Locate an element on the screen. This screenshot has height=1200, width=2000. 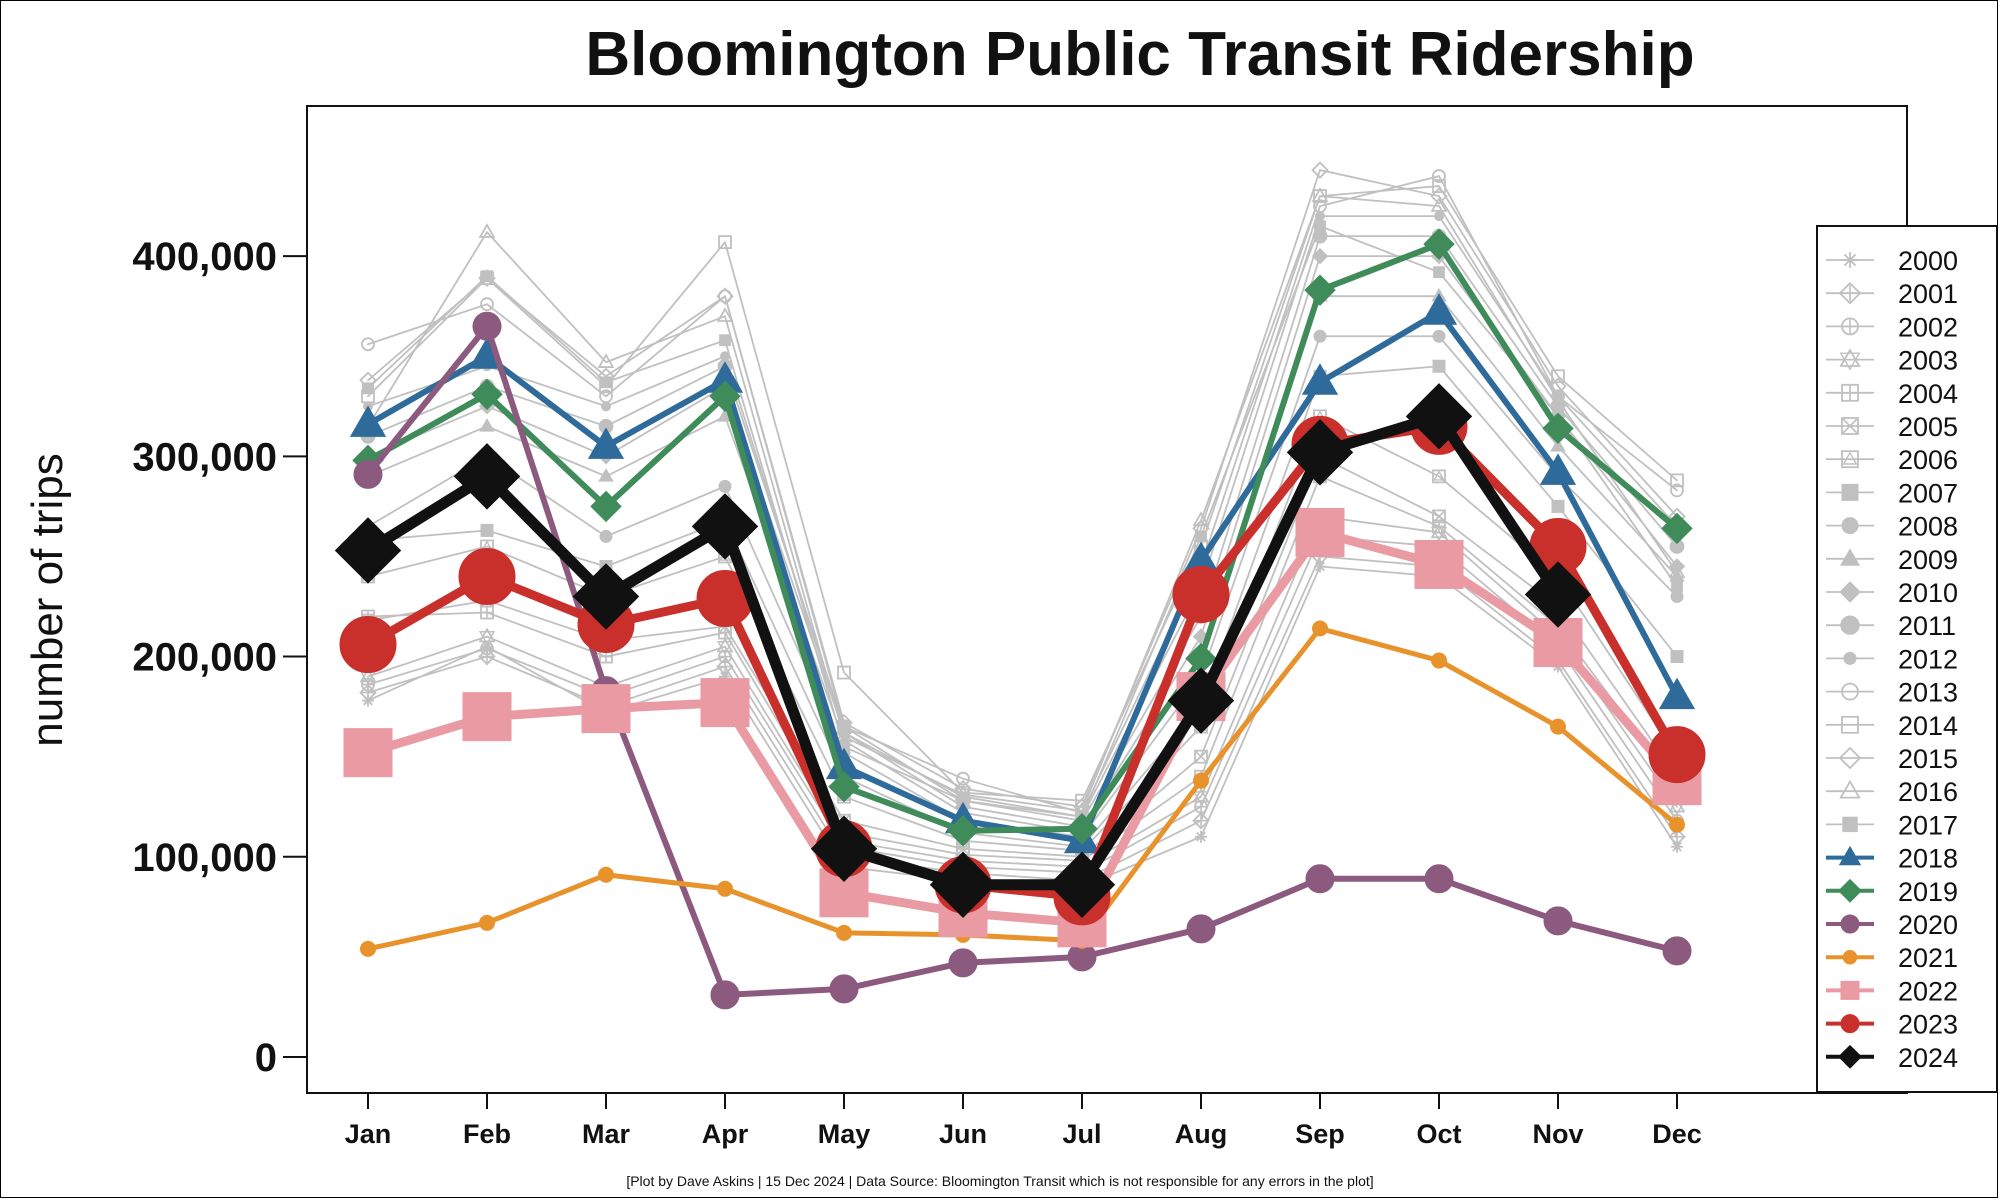
legend-label: 2009 is located at coordinates (1928, 560).